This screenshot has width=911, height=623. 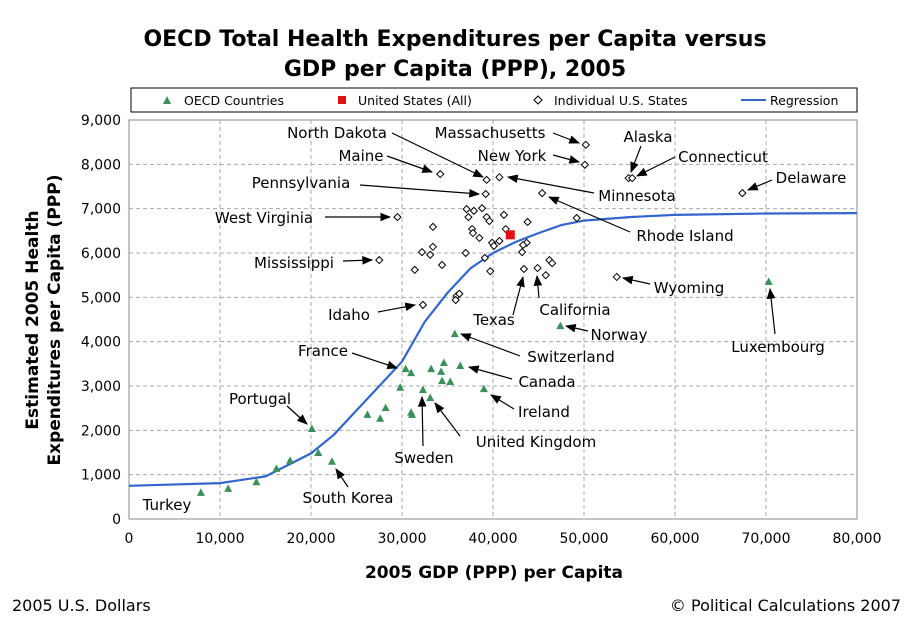 I want to click on annotation: Maine, so click(x=386, y=160).